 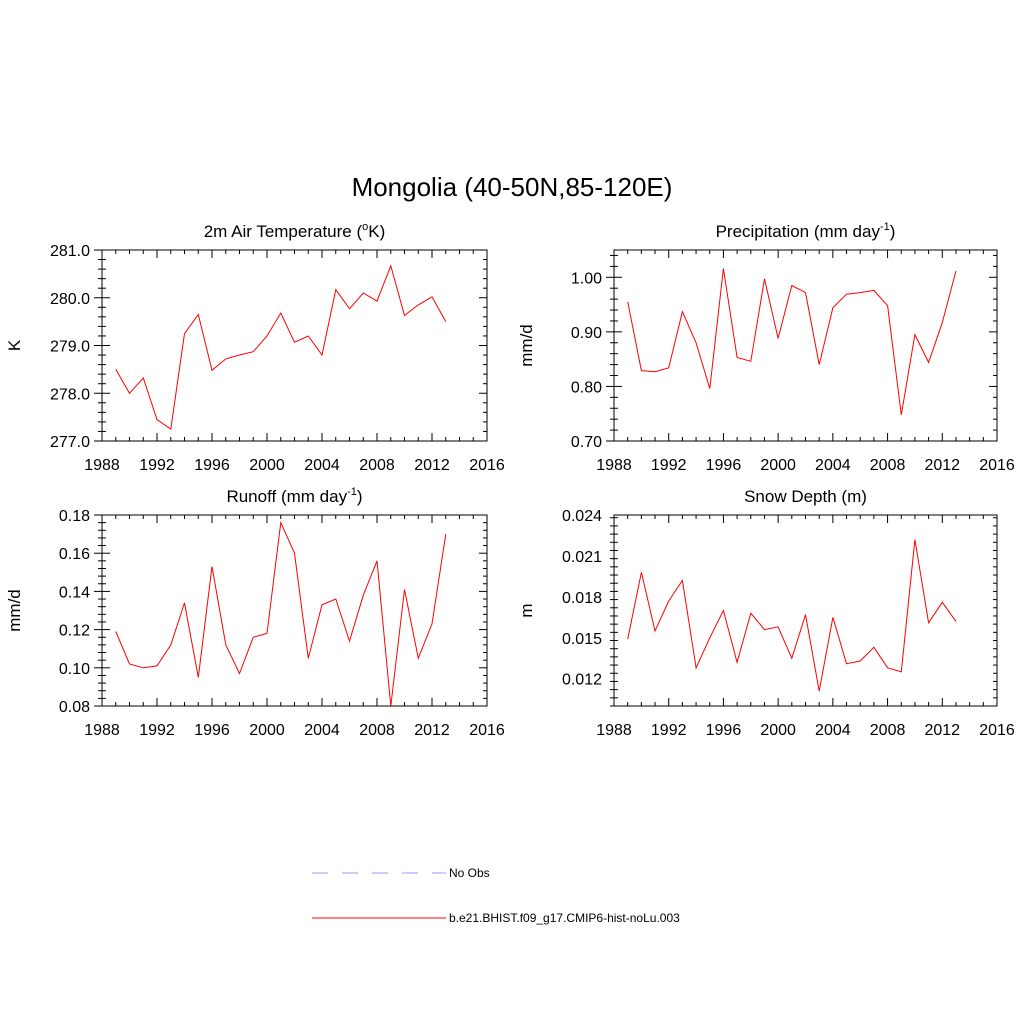 What do you see at coordinates (74, 554) in the screenshot?
I see `y-tick-label: 0.16` at bounding box center [74, 554].